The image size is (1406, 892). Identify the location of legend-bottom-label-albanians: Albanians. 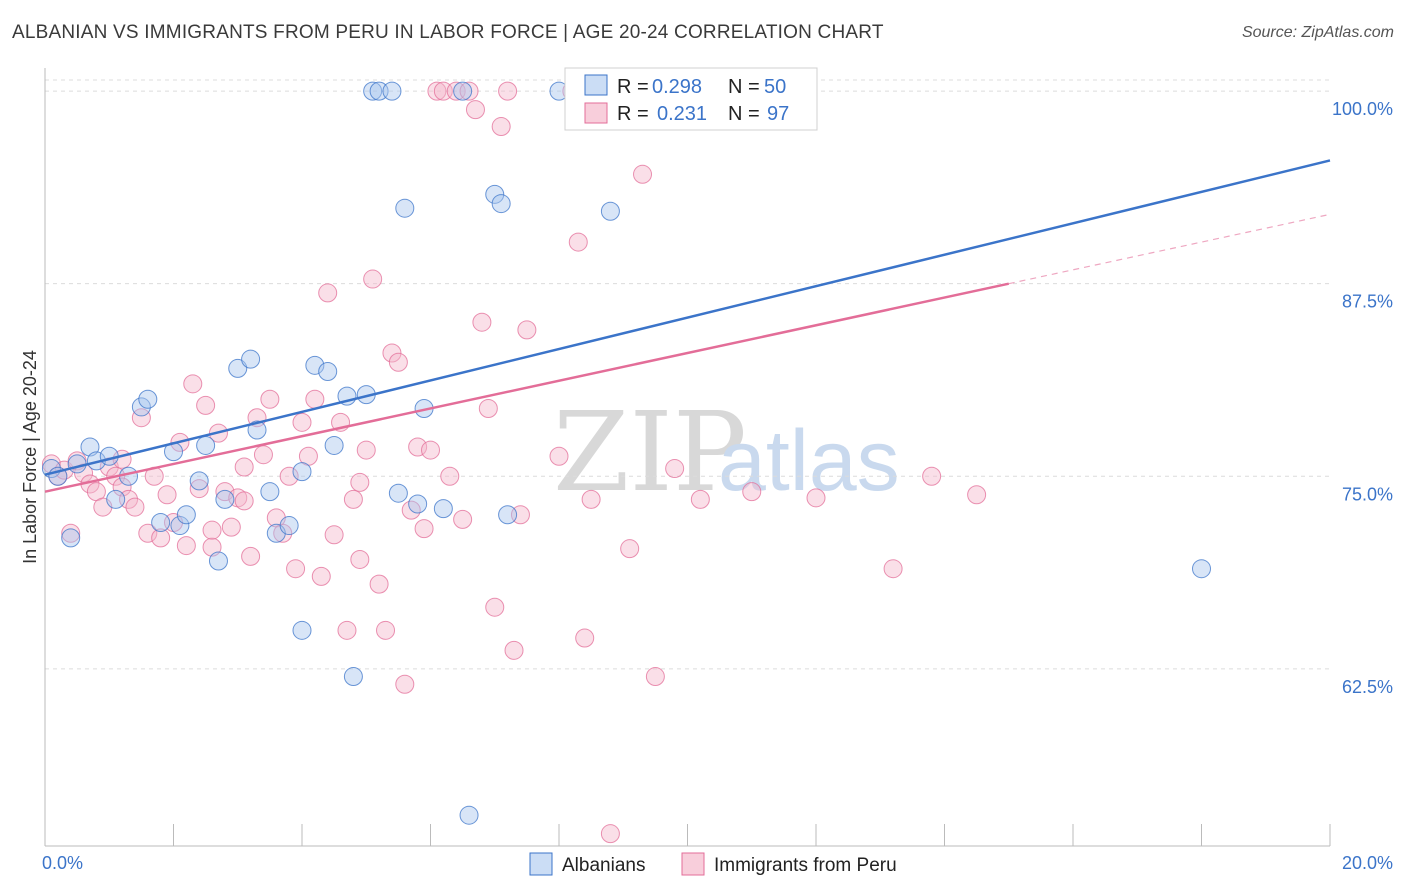
(603, 865).